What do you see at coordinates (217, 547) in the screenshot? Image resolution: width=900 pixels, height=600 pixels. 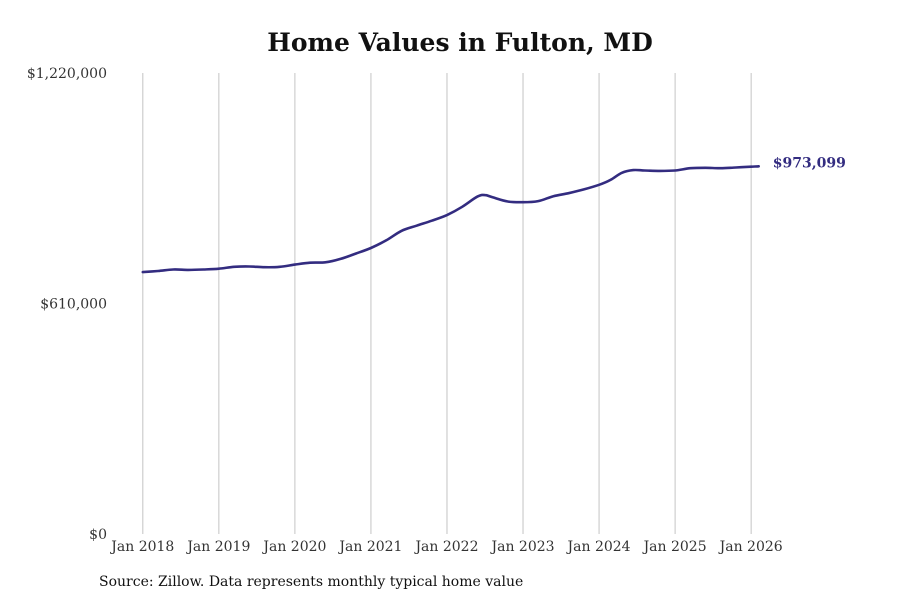 I see `x-tick-label: Jan 2019` at bounding box center [217, 547].